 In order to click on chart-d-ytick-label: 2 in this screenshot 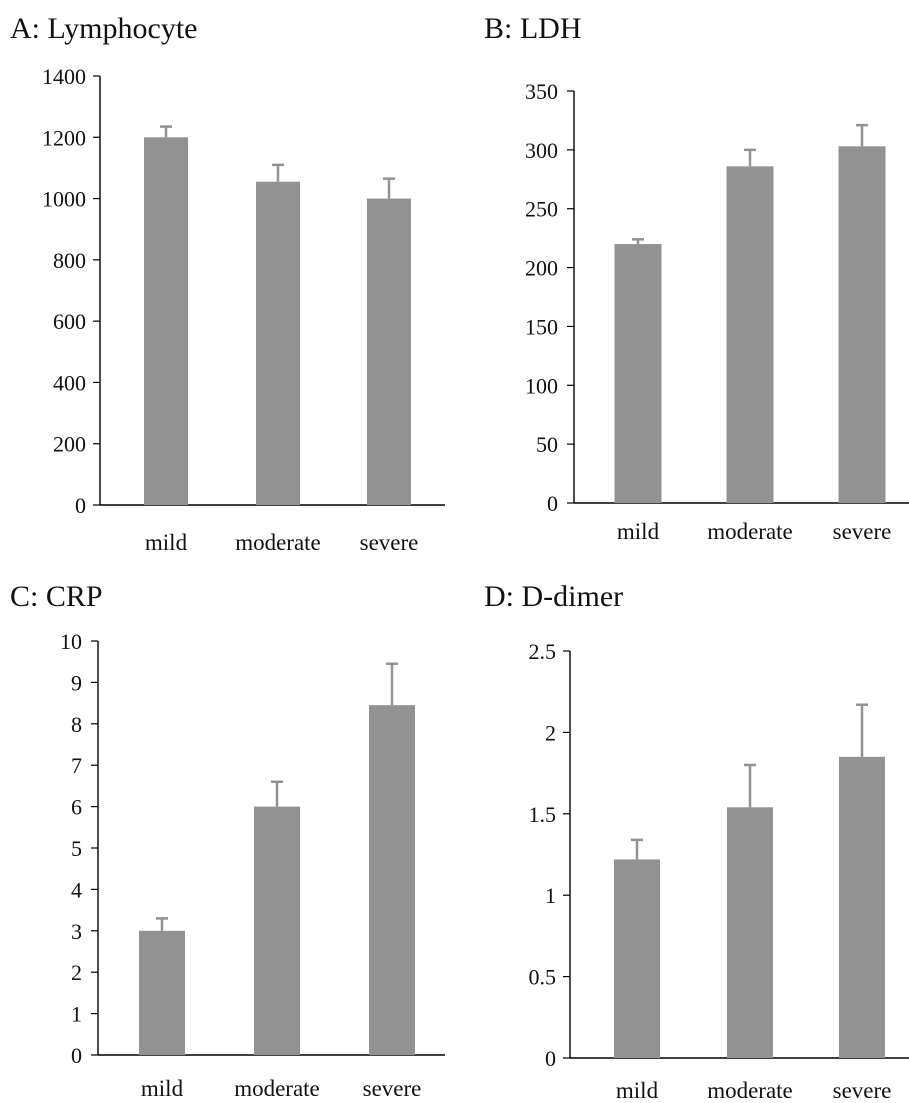, I will do `click(550, 732)`.